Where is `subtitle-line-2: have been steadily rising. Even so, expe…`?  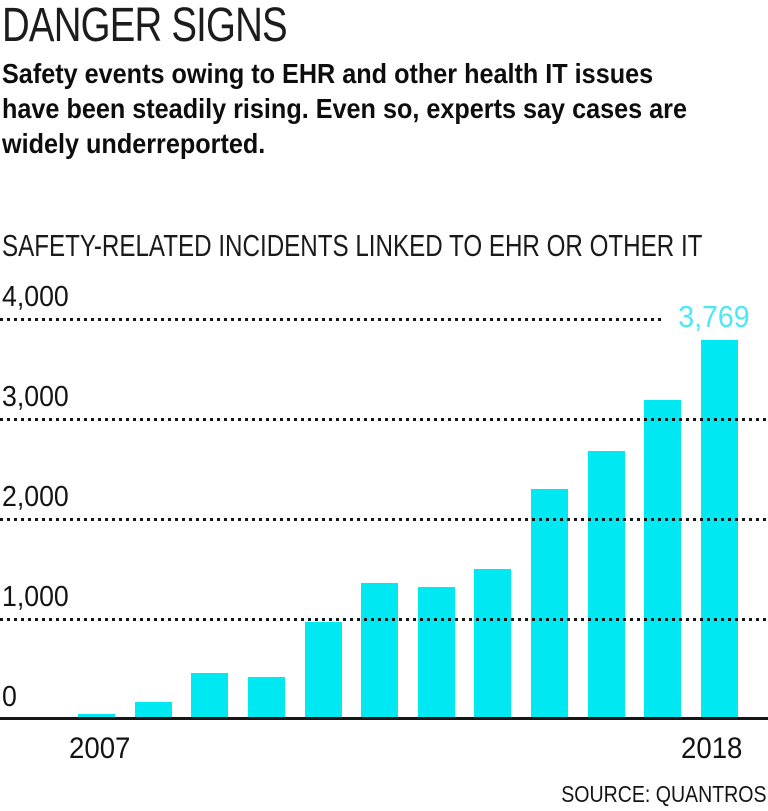
subtitle-line-2: have been steadily rising. Even so, expe… is located at coordinates (344, 108).